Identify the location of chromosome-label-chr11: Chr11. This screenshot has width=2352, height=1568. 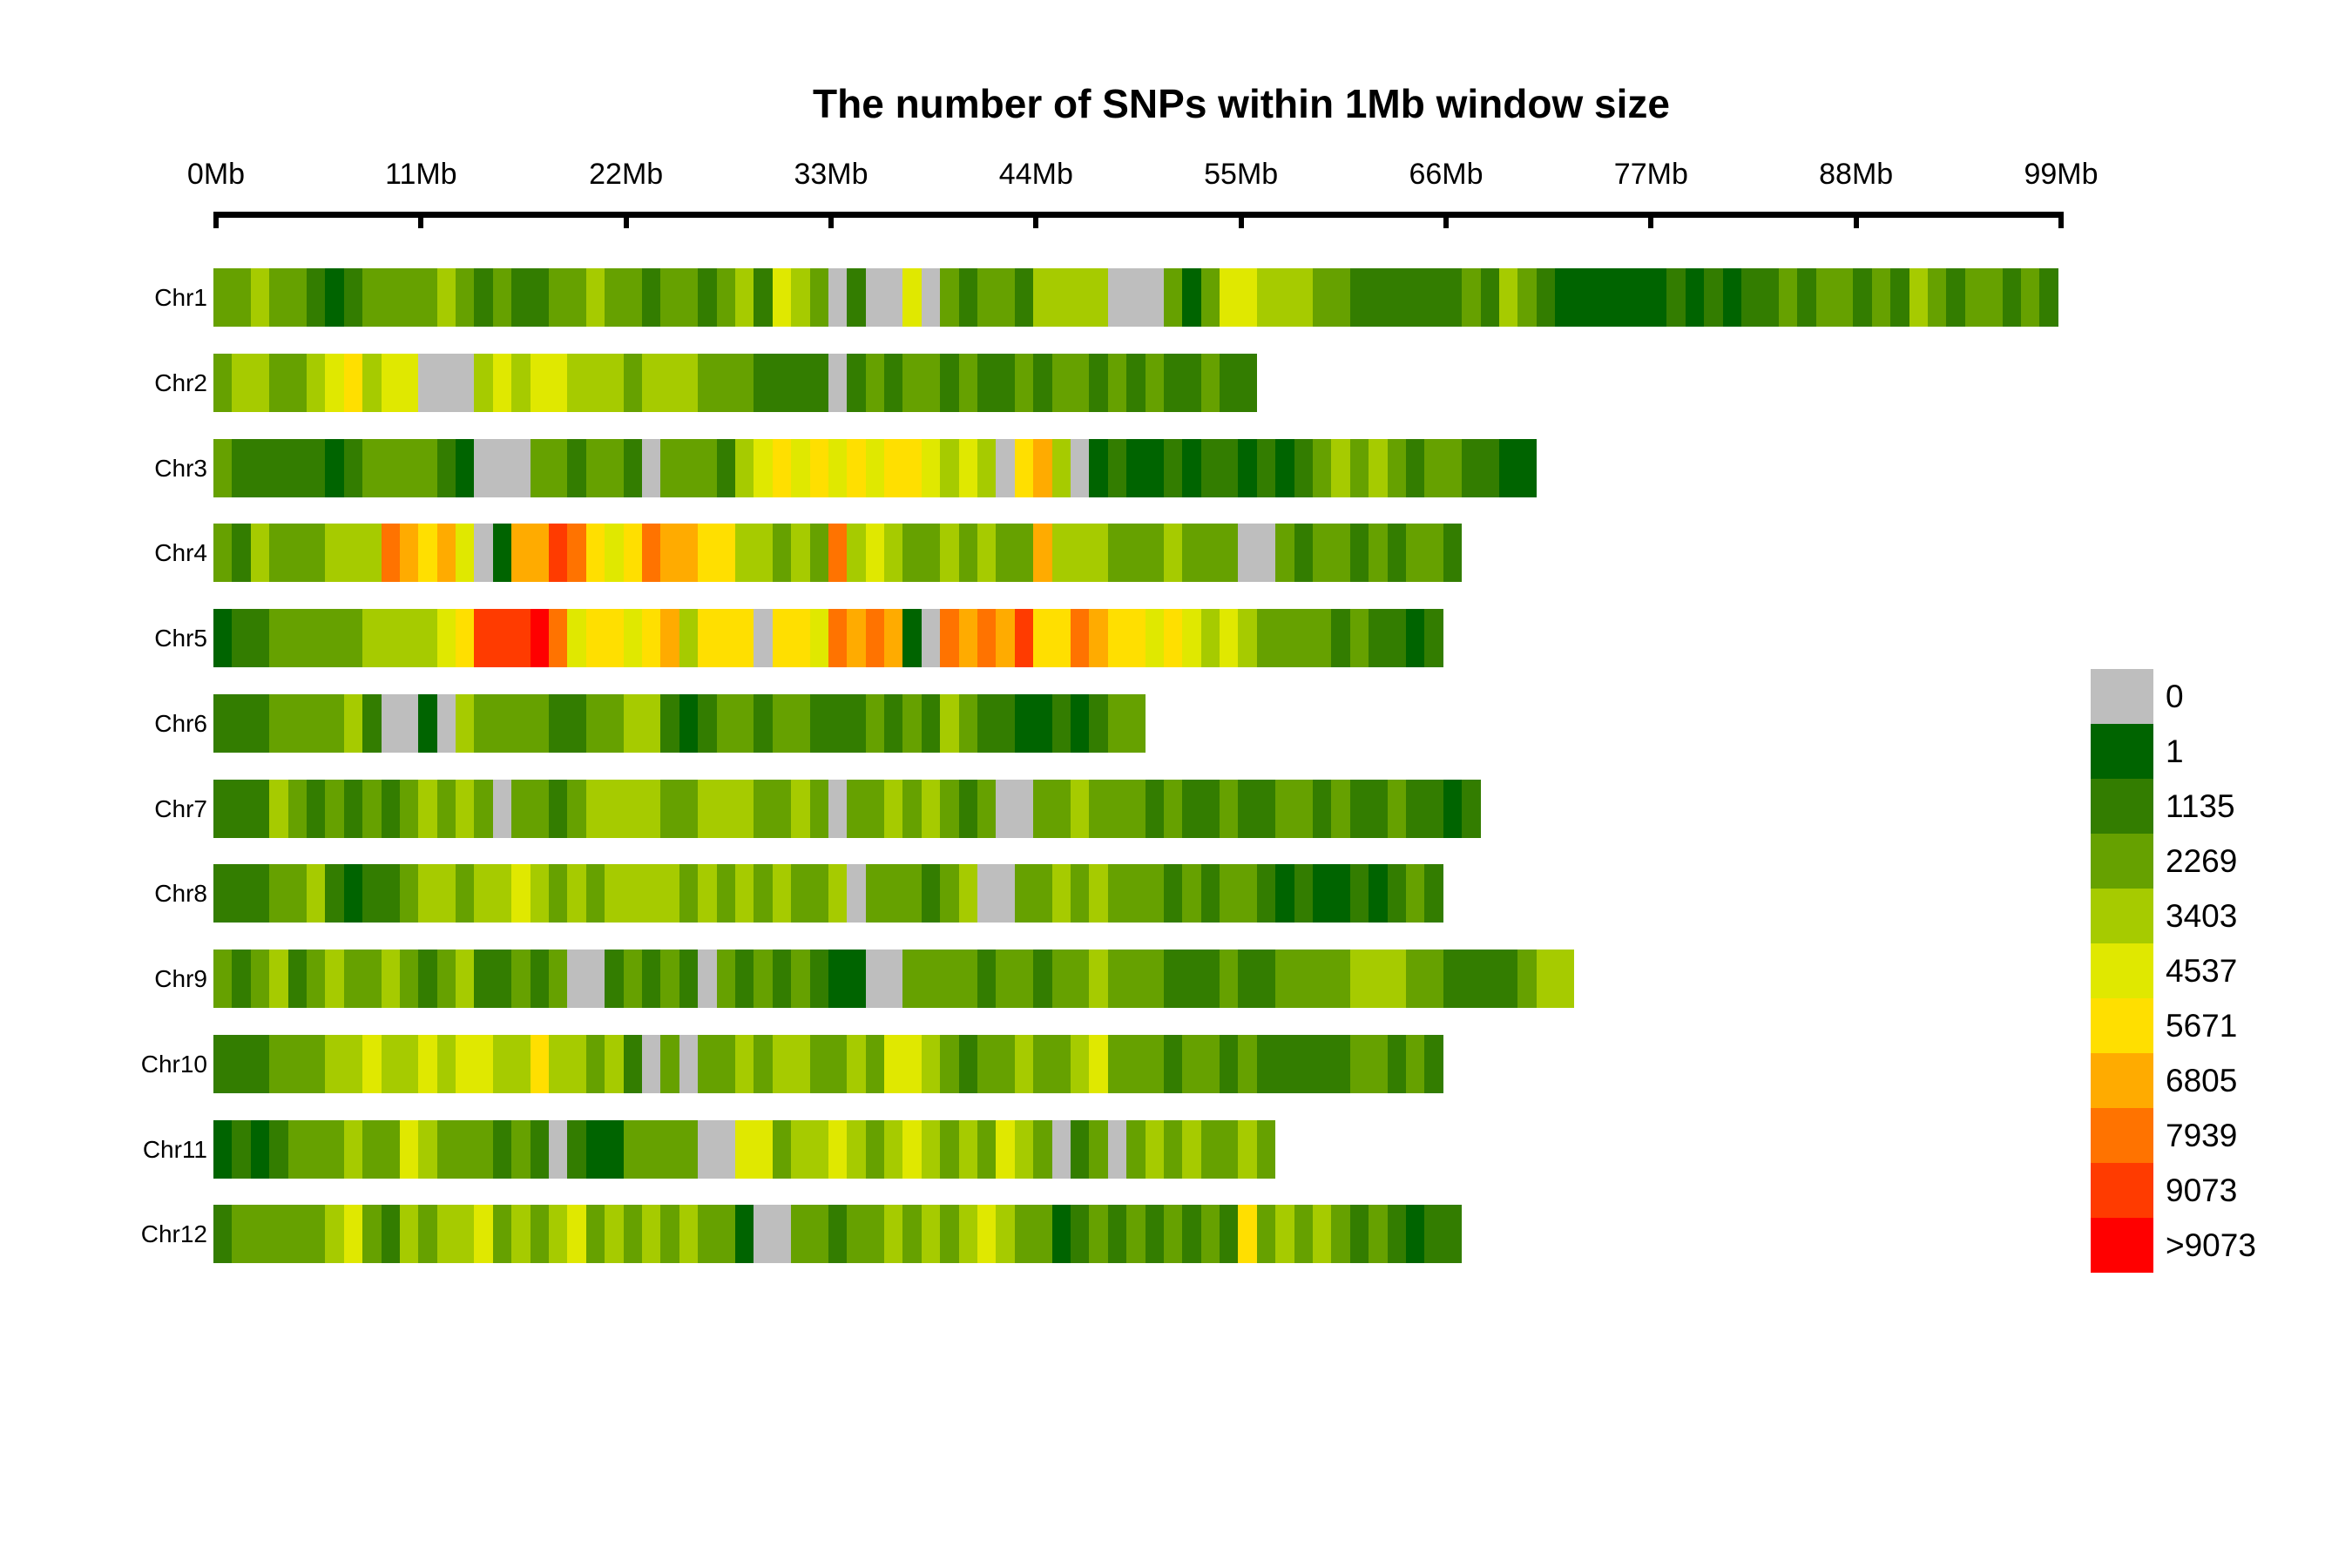
(174, 1149).